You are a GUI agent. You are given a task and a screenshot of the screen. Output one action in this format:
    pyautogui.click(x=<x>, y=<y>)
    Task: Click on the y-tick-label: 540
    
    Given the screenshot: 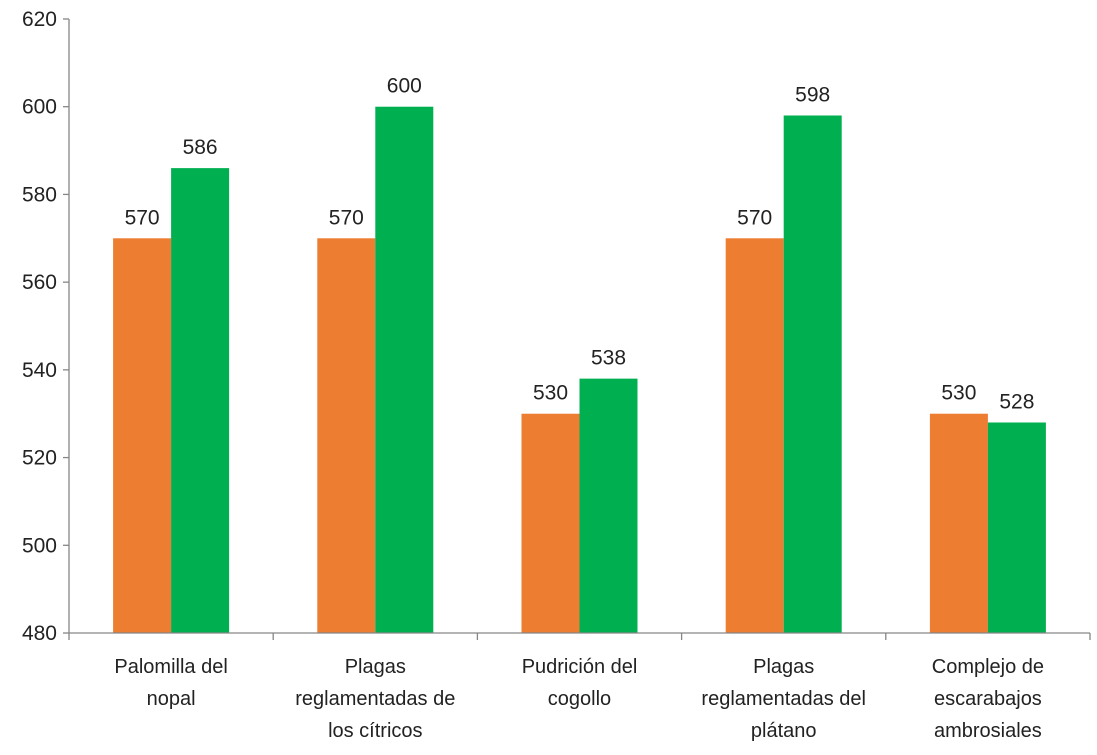 What is the action you would take?
    pyautogui.click(x=39, y=370)
    